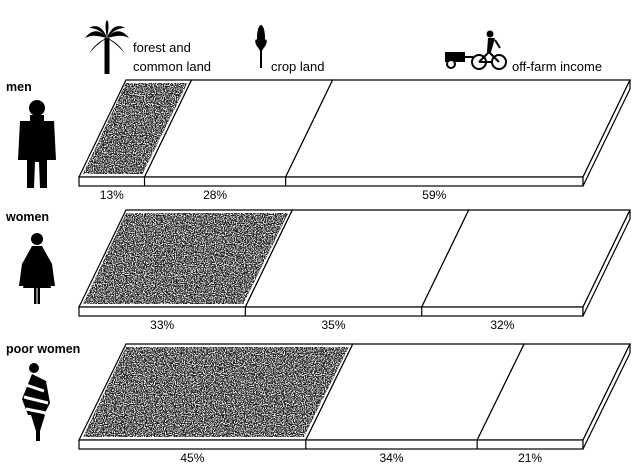 The image size is (641, 471). I want to click on legend-offfarm-label: off-farm income, so click(557, 66).